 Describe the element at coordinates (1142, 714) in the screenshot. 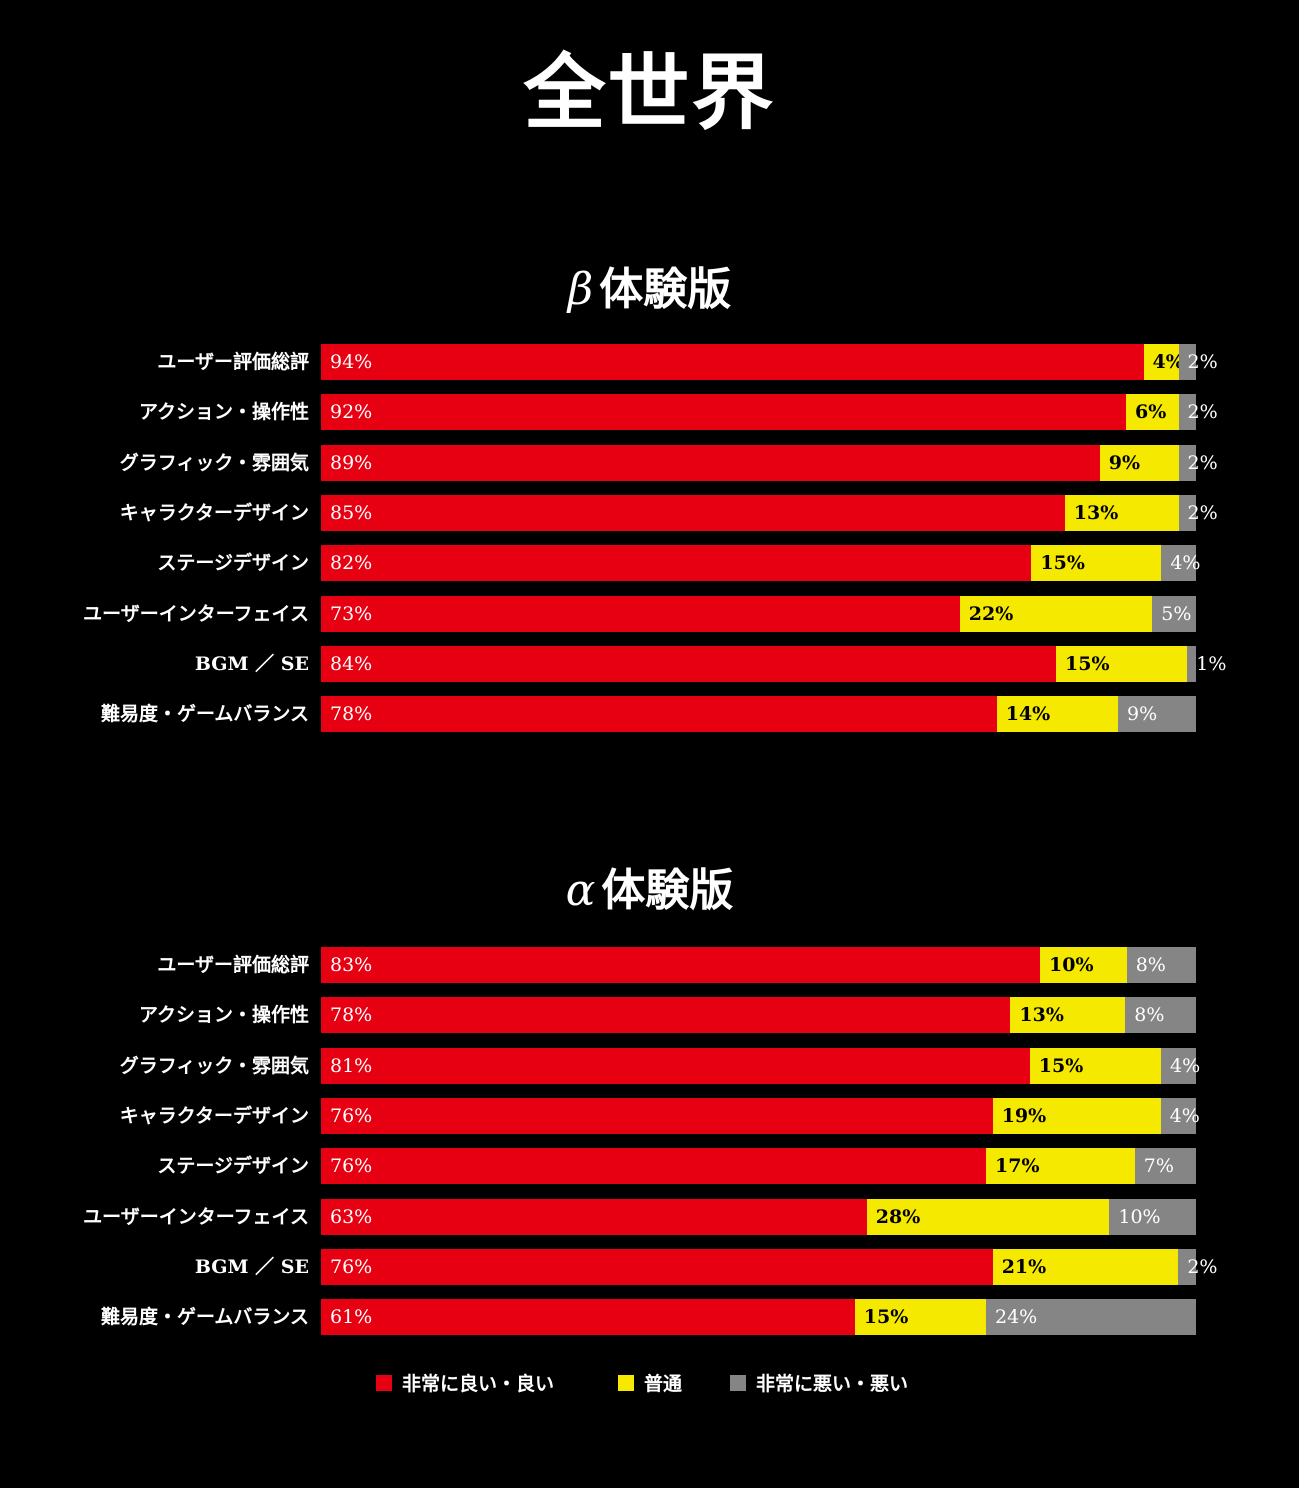

I see `data-label-bad: 9%` at that location.